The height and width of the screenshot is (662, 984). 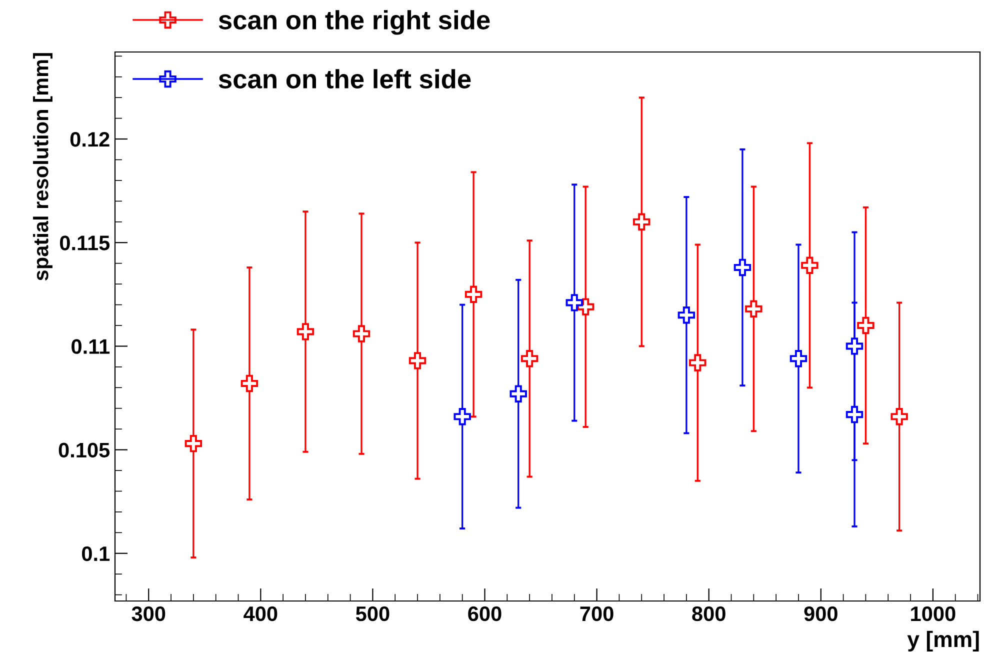 What do you see at coordinates (933, 614) in the screenshot?
I see `x-tick-label: 1000` at bounding box center [933, 614].